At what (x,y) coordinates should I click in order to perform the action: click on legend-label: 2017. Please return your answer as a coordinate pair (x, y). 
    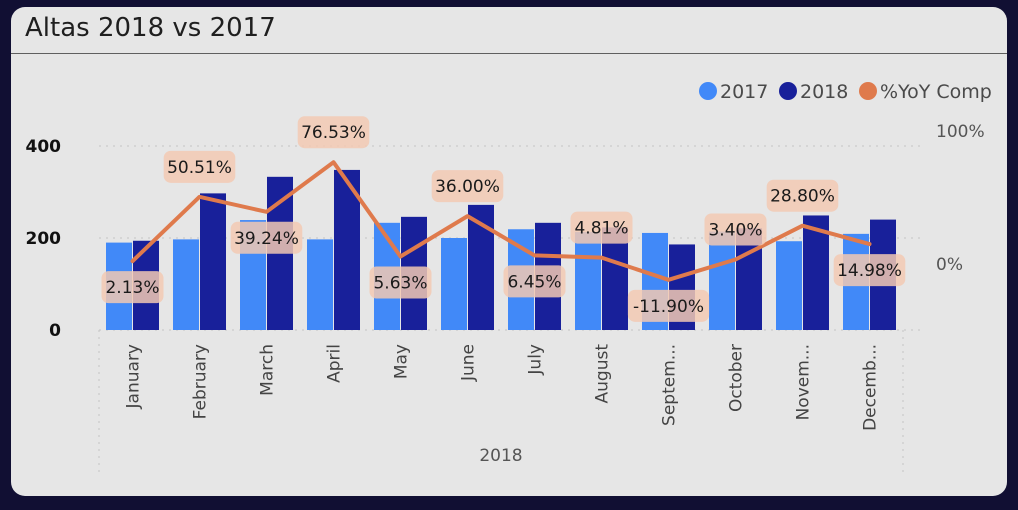
    Looking at the image, I should click on (744, 92).